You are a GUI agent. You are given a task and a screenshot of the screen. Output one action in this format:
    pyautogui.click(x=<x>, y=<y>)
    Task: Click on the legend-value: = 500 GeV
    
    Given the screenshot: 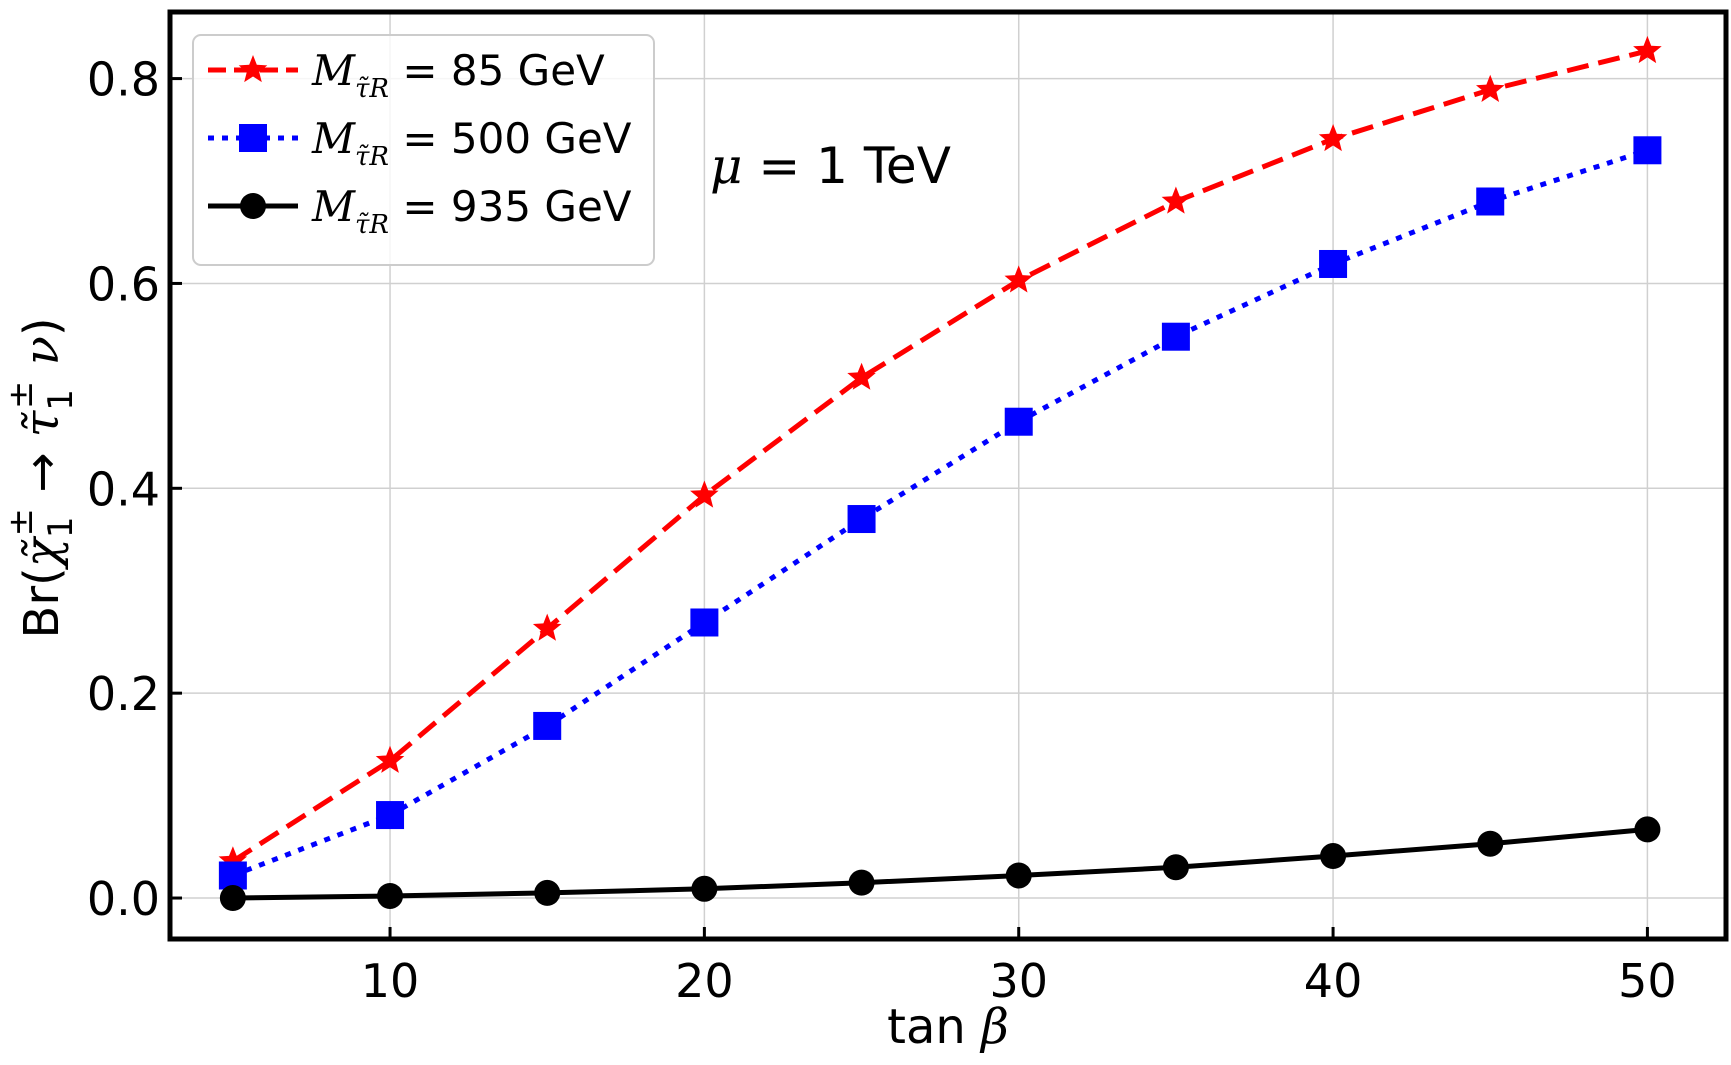 What is the action you would take?
    pyautogui.click(x=510, y=138)
    